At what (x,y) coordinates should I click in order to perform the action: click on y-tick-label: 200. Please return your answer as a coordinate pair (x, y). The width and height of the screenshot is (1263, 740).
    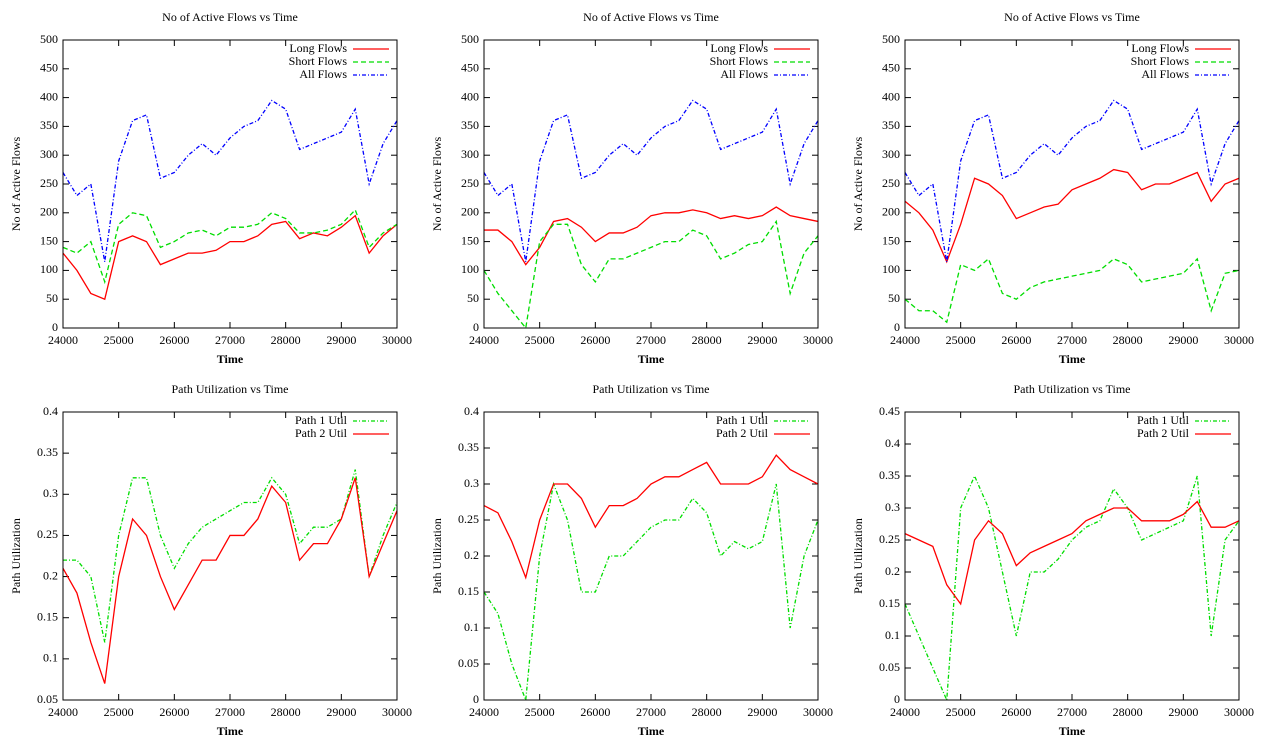
    Looking at the image, I should click on (49, 212).